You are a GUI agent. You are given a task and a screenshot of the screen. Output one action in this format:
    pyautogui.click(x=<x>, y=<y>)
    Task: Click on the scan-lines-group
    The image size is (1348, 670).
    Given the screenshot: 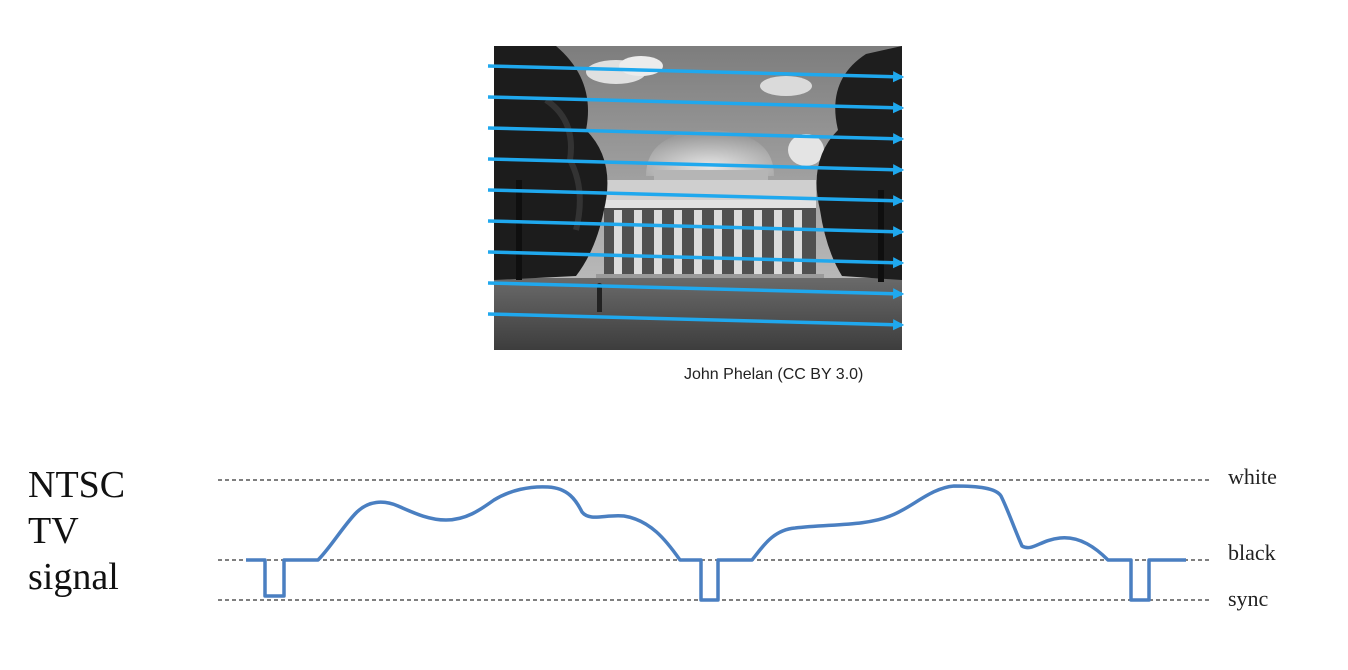 What is the action you would take?
    pyautogui.click(x=696, y=197)
    